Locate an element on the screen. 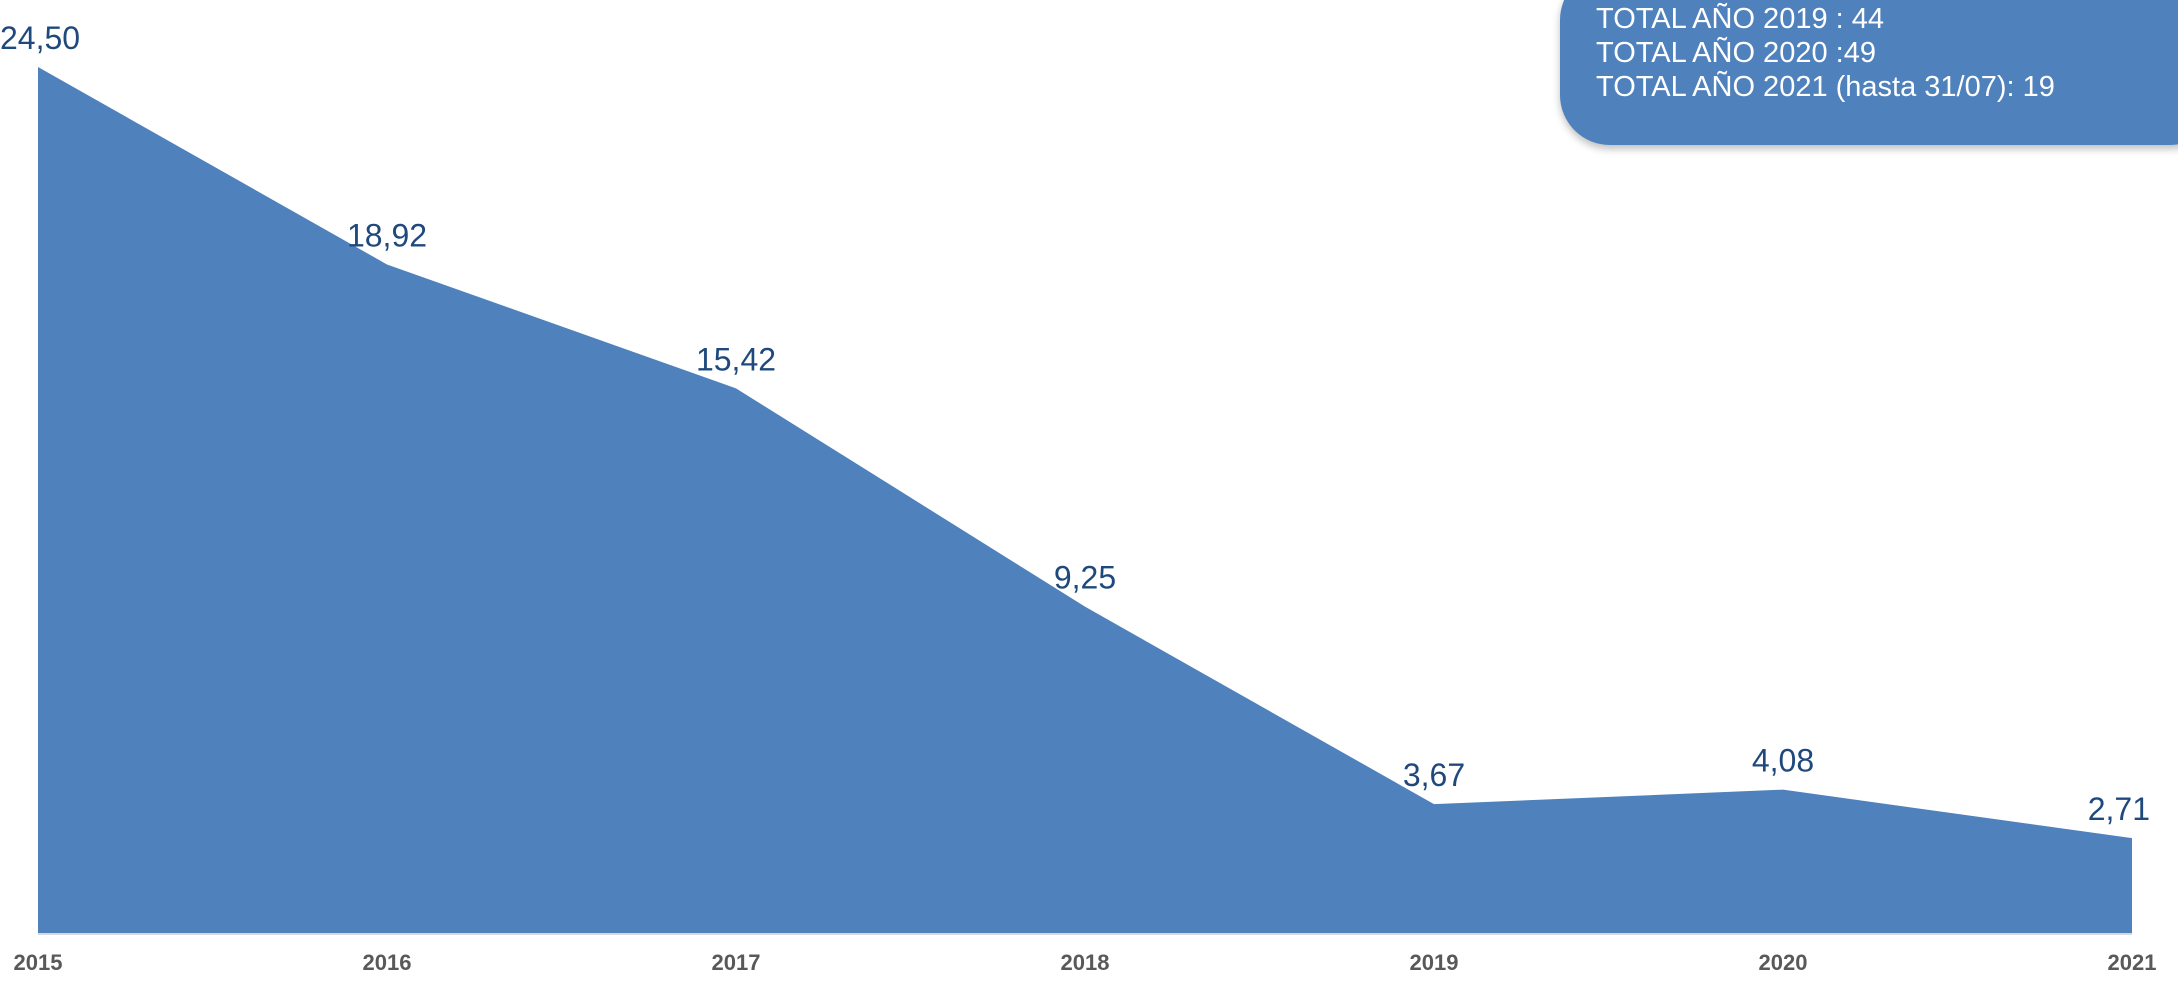 This screenshot has width=2178, height=987. totals-callout is located at coordinates (1869, 72).